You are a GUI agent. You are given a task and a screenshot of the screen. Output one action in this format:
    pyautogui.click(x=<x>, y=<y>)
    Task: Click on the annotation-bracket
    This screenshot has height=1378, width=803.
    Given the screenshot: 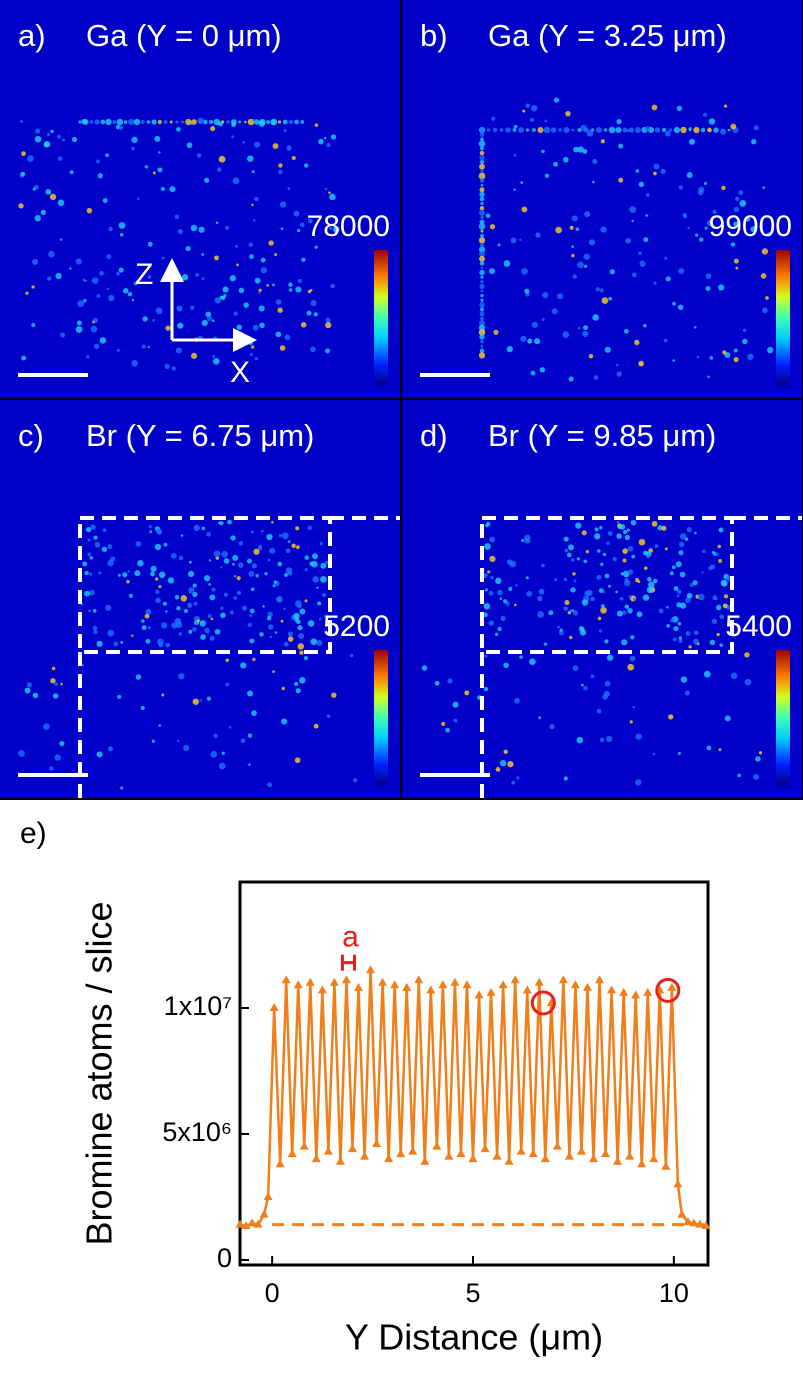 What is the action you would take?
    pyautogui.click(x=348, y=962)
    